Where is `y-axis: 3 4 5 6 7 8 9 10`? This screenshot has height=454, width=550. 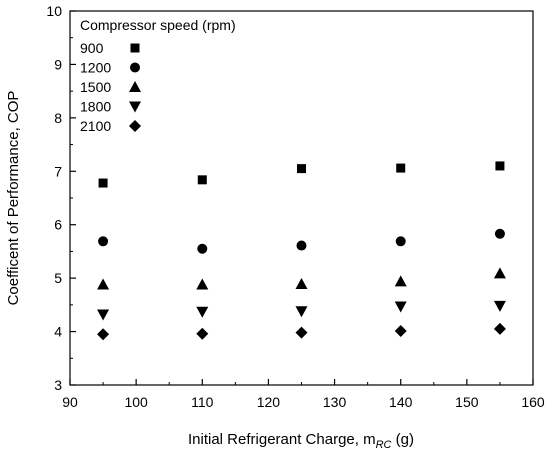 y-axis: 3 4 5 6 7 8 9 10 is located at coordinates (61, 198).